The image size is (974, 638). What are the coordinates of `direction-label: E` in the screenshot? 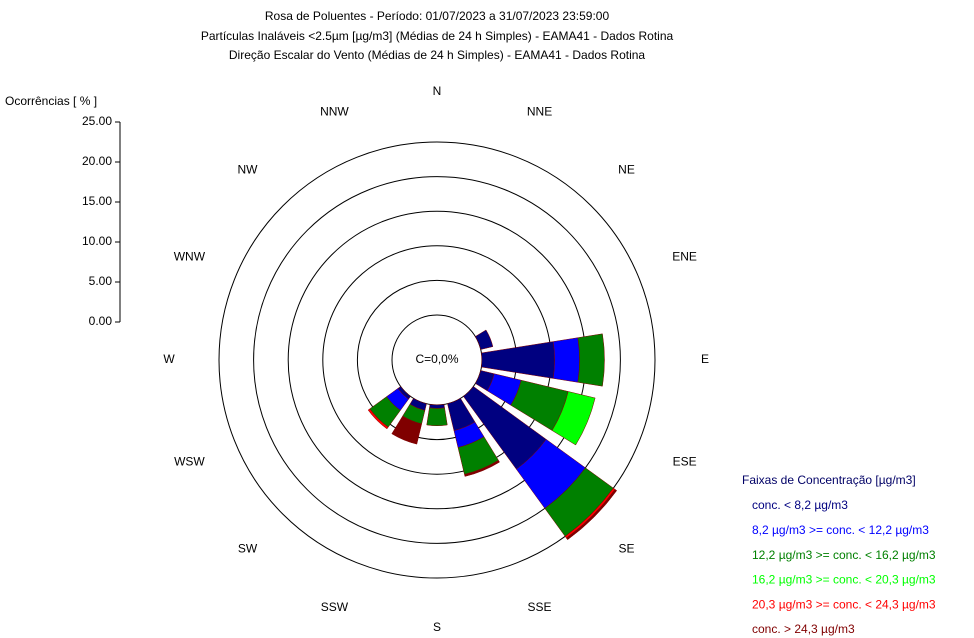 It's located at (705, 359).